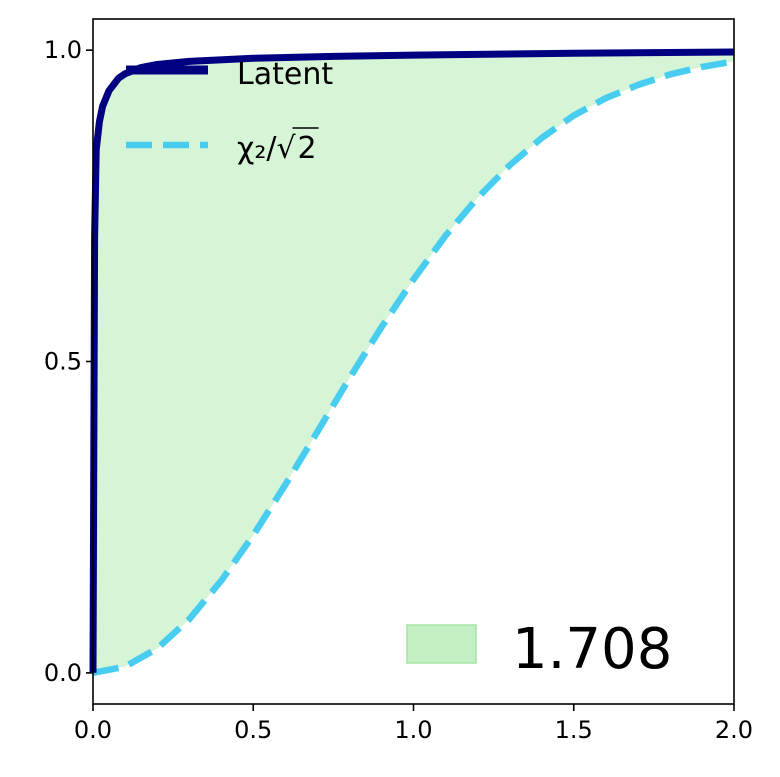 The width and height of the screenshot is (780, 777). I want to click on legend-area-label: 1.708, so click(592, 649).